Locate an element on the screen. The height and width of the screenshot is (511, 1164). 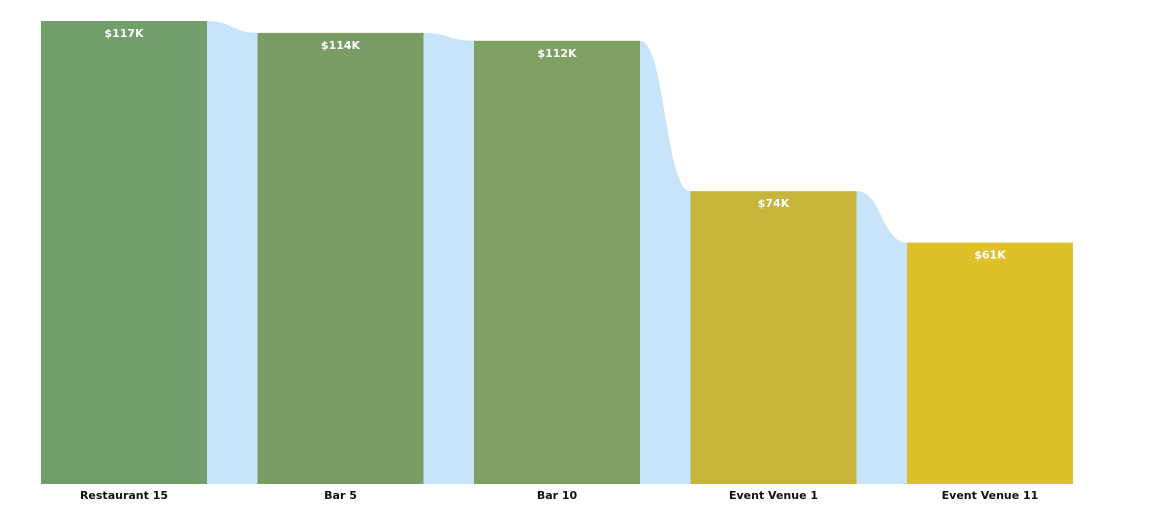
value-label-5: $61K is located at coordinates (990, 255).